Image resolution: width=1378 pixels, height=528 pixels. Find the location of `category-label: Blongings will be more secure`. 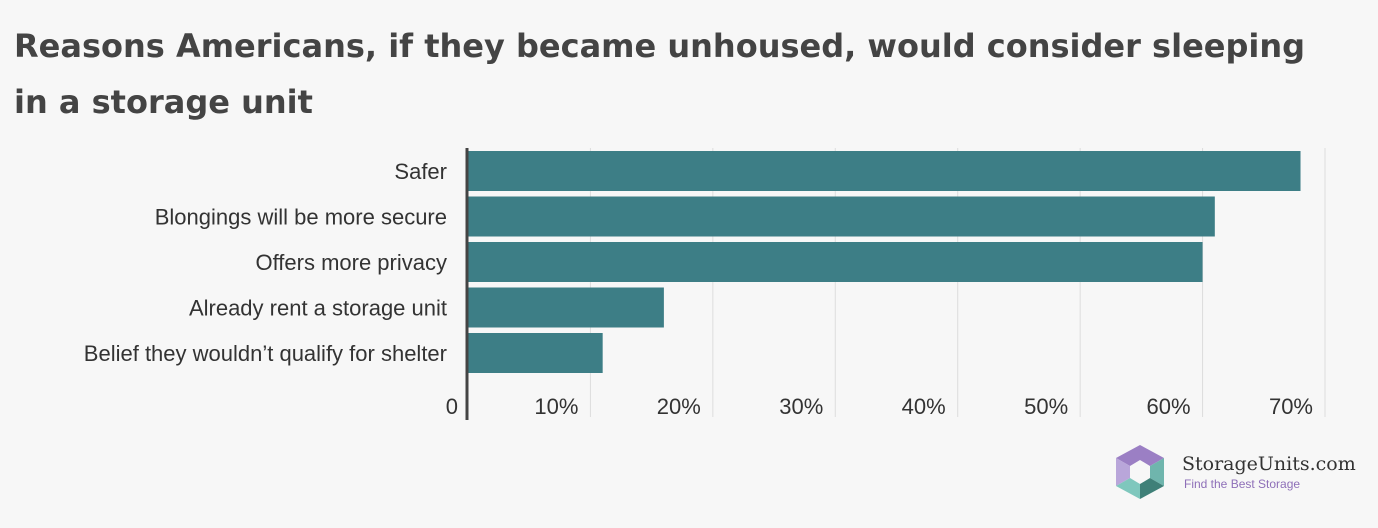

category-label: Blongings will be more secure is located at coordinates (301, 217).